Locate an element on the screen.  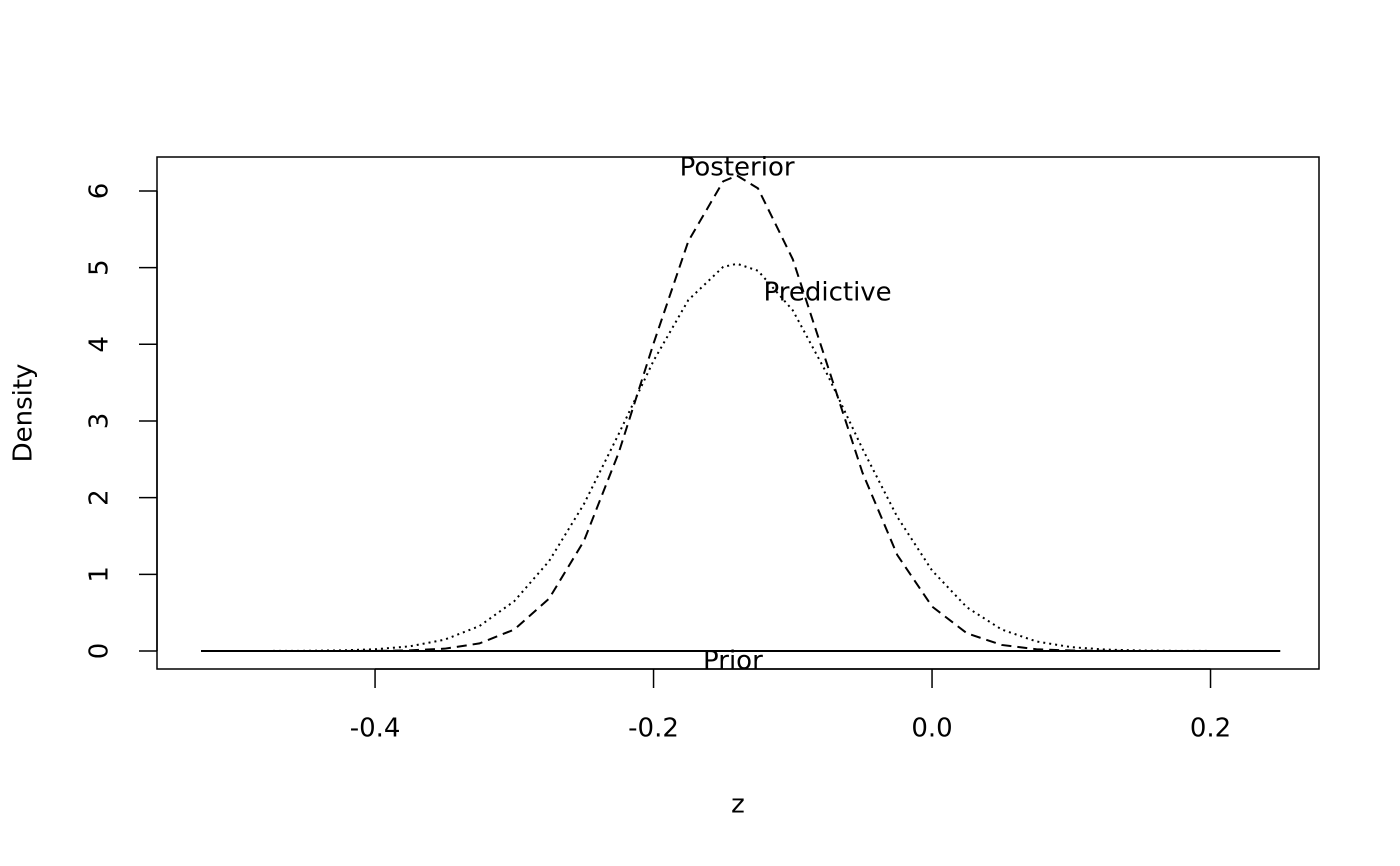
y-tick-label: 1 is located at coordinates (100, 574).